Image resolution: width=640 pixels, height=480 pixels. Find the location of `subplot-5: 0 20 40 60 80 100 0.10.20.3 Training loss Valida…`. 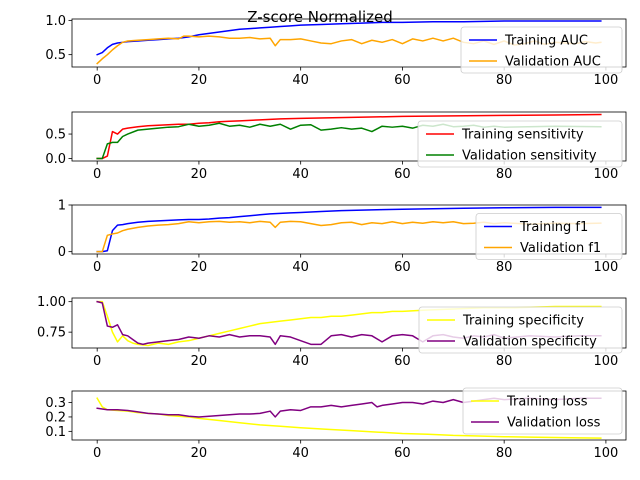

subplot-5: 0 20 40 60 80 100 0.10.20.3 Training loss Valida… is located at coordinates (336, 424).